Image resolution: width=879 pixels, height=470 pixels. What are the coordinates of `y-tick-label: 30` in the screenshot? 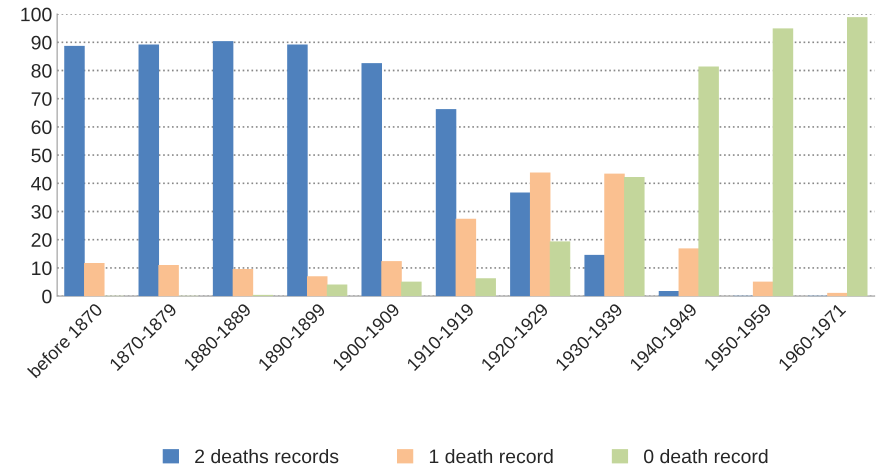 It's located at (41, 211).